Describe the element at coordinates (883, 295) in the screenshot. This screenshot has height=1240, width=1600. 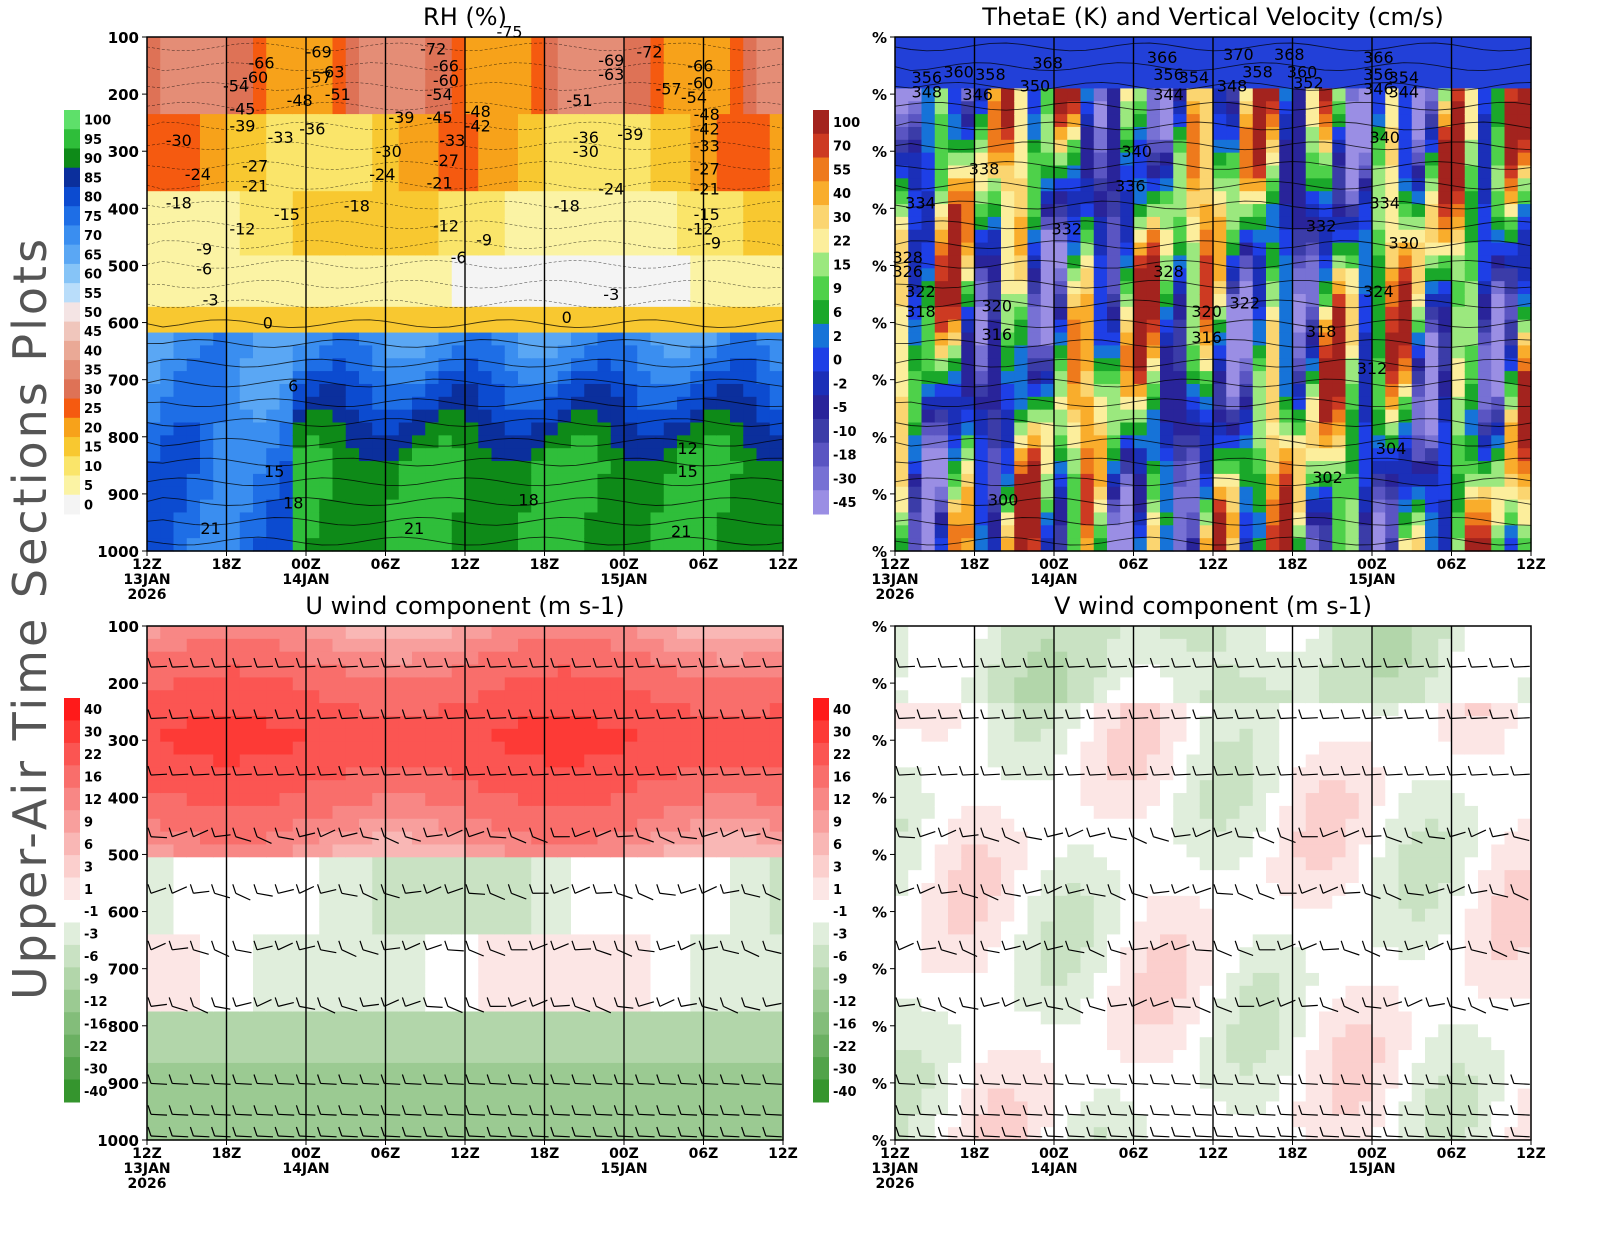
I see `y-axis-thetae: %%%%%%%%%%` at that location.